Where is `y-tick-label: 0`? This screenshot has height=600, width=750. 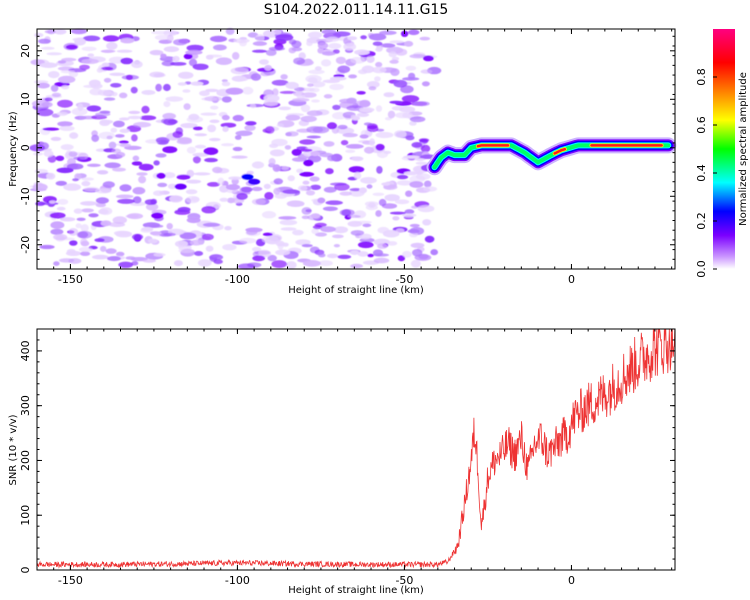 y-tick-label: 0 is located at coordinates (25, 570).